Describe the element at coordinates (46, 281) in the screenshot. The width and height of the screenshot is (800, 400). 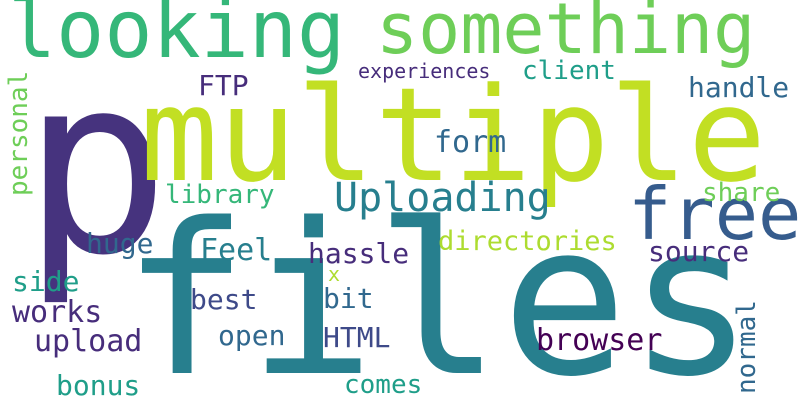
I see `word-side: side` at that location.